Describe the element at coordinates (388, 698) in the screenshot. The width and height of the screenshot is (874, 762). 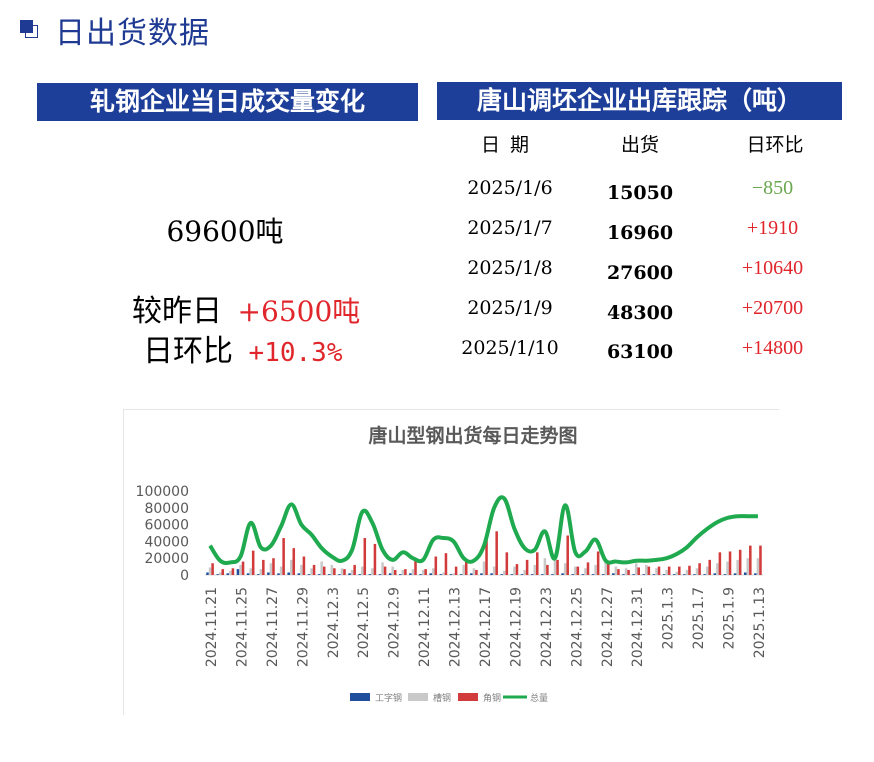
I see `legend-label: 工字钢` at that location.